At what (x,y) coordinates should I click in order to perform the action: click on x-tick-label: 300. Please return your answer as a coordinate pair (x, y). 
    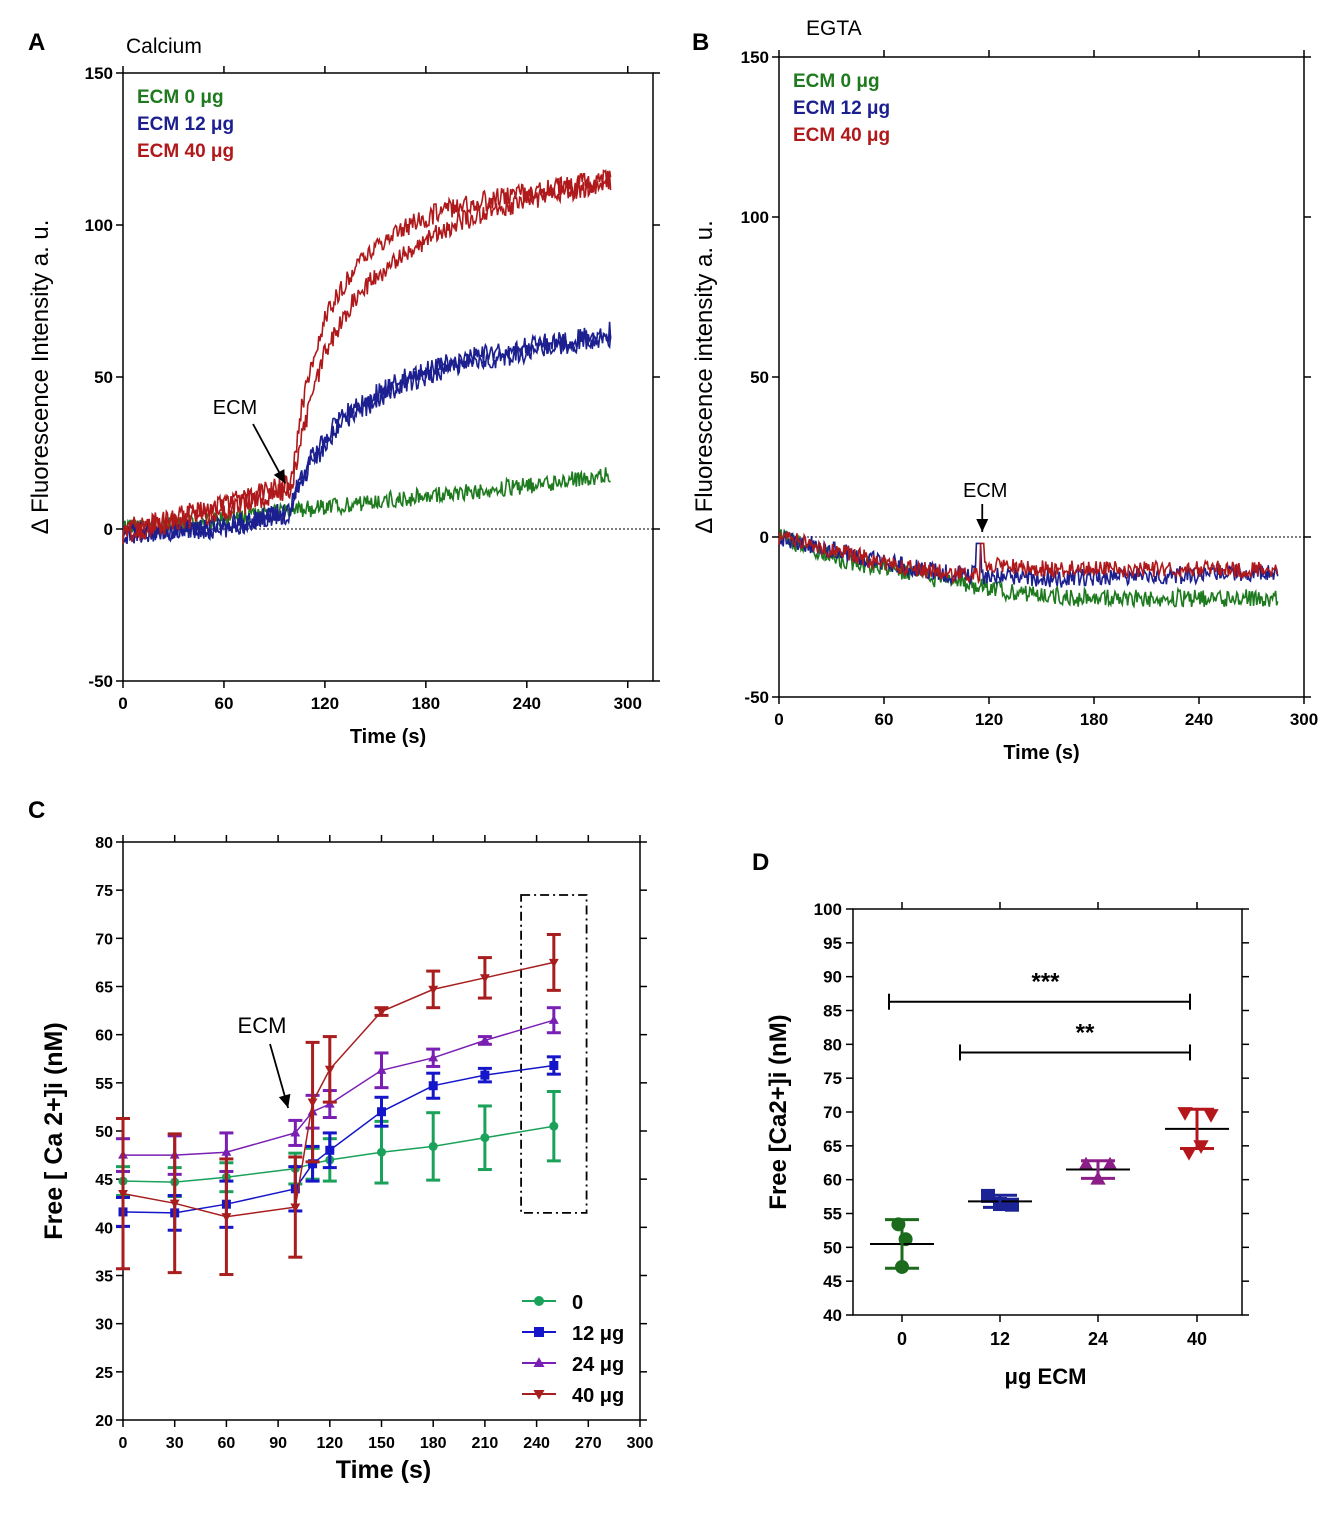
    Looking at the image, I should click on (1304, 719).